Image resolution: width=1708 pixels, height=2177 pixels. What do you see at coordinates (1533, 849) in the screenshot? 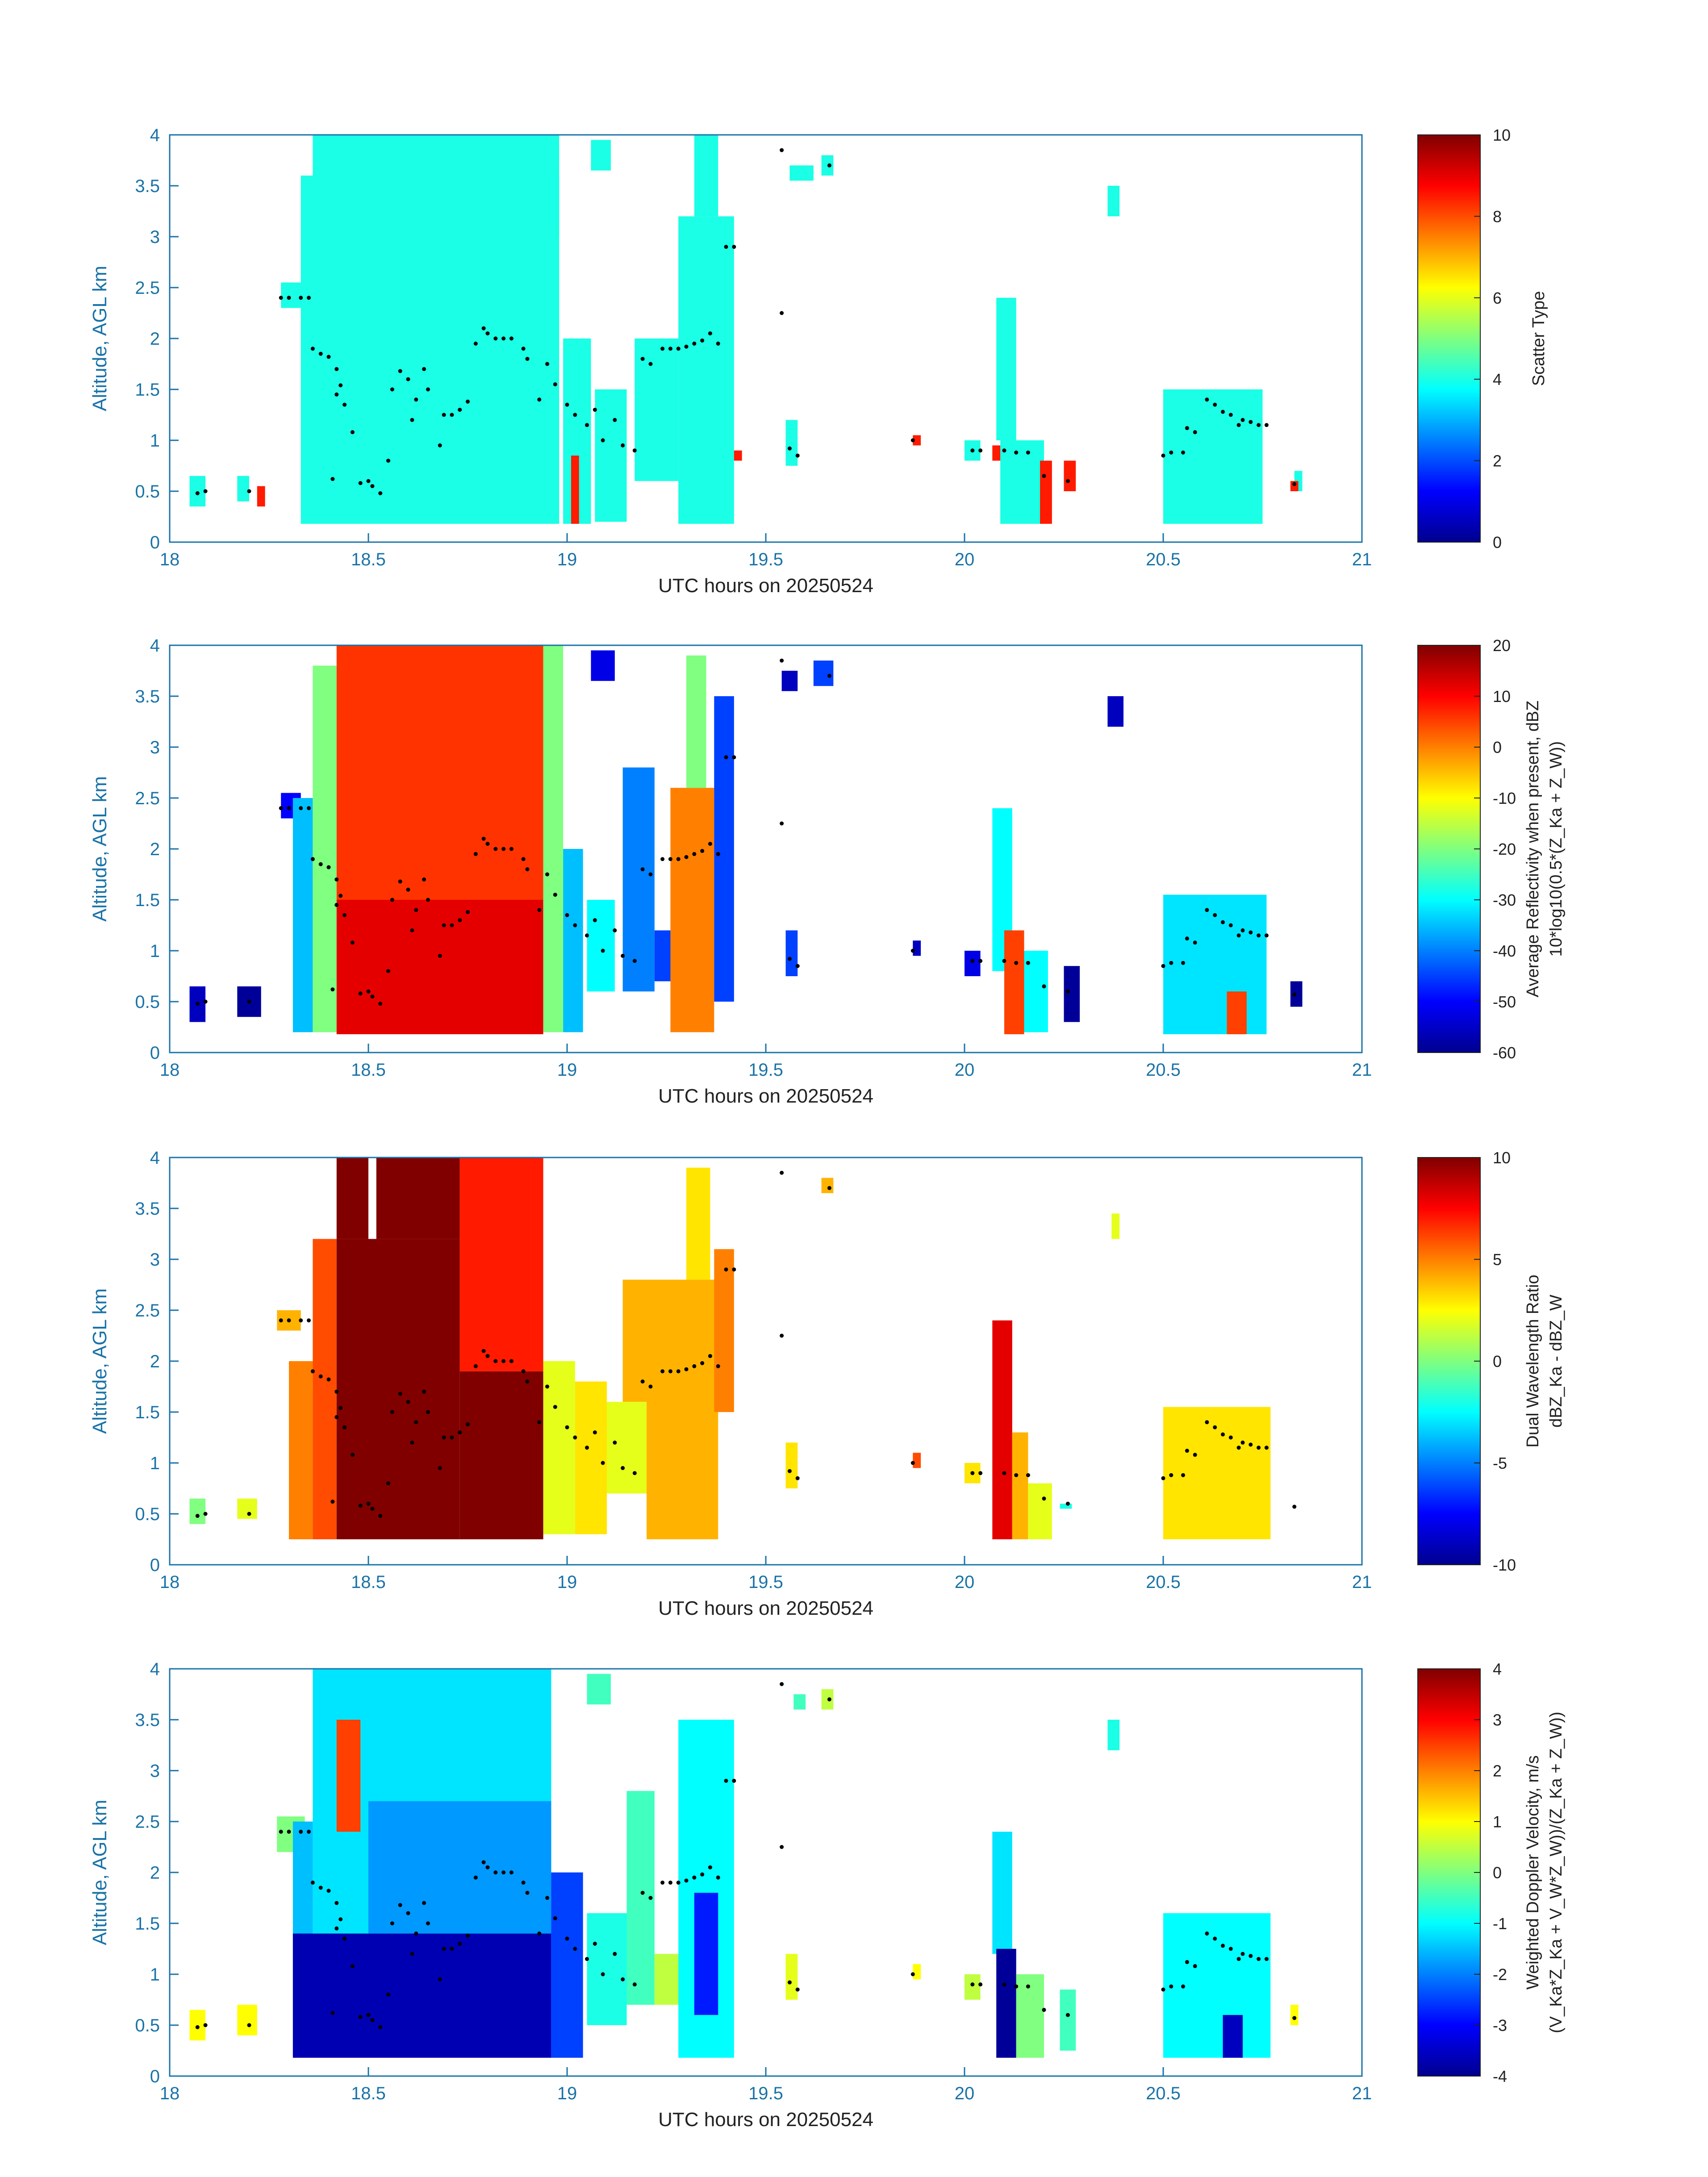
I see `colorbar-label-2-line1: Average Reflectivity when present, dBZ` at bounding box center [1533, 849].